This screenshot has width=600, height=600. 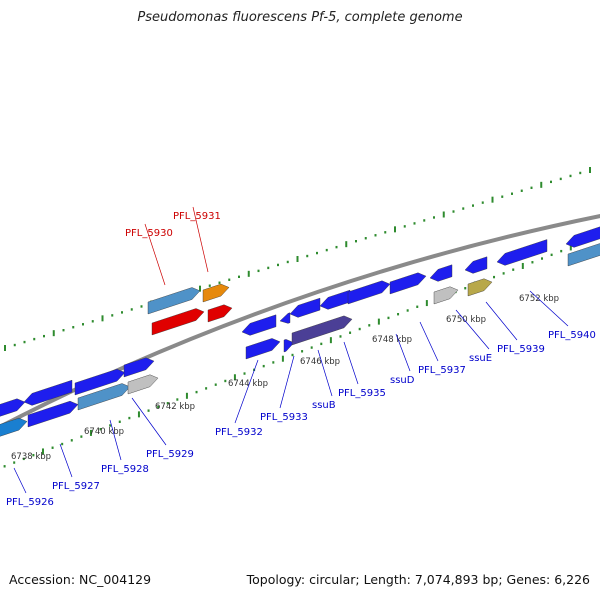 I want to click on scale-tick-label: 6742 kbp, so click(x=175, y=407).